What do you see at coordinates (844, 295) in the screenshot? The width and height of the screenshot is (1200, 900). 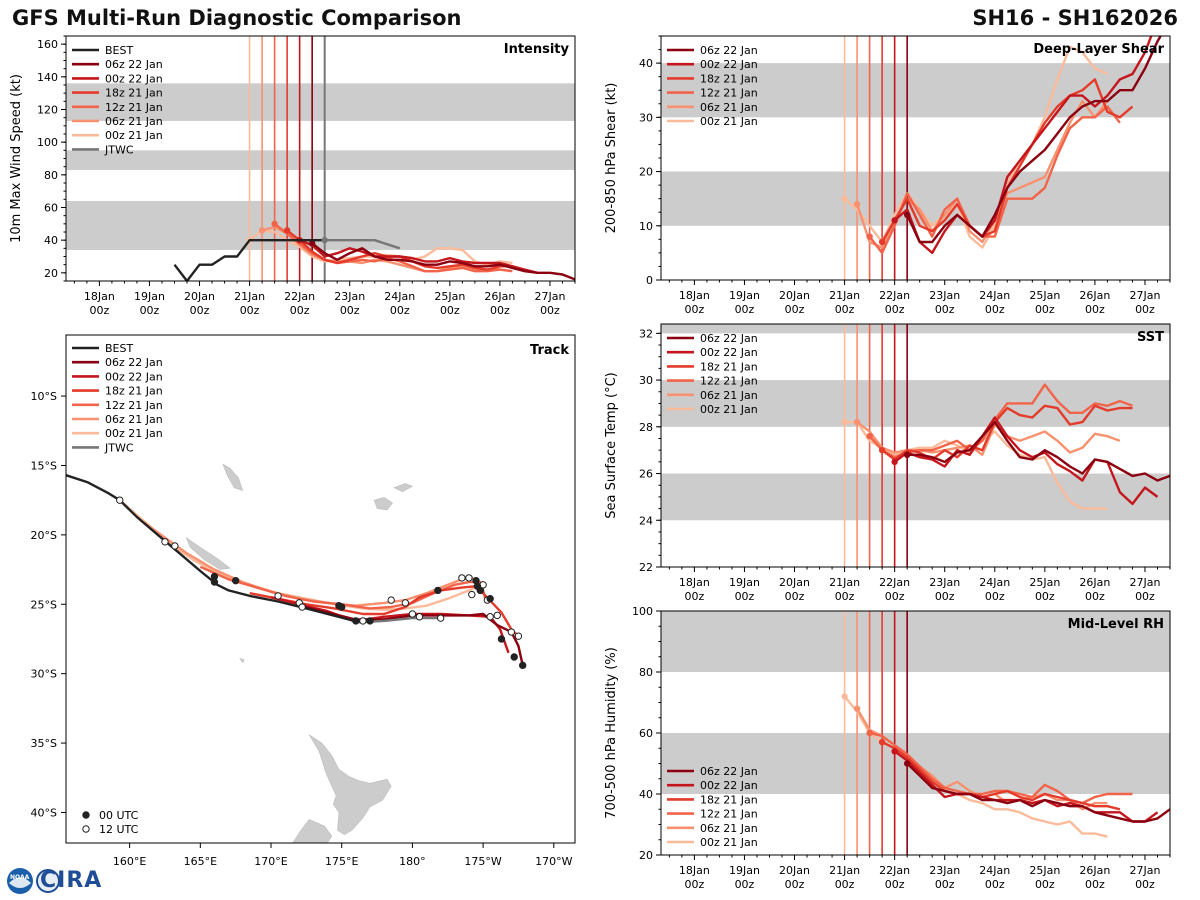 I see `shear-xtick-label: 21Jan` at bounding box center [844, 295].